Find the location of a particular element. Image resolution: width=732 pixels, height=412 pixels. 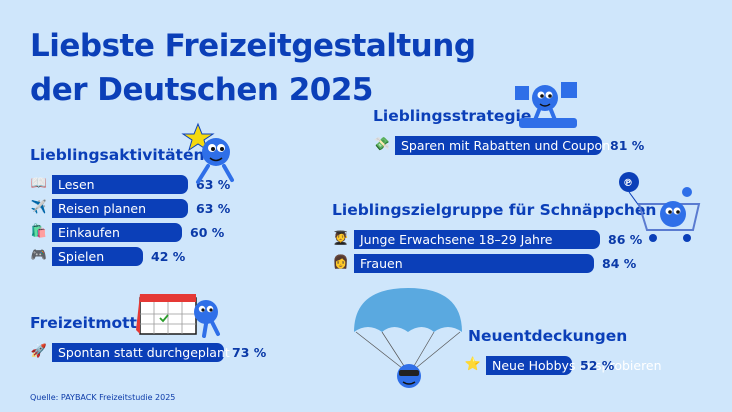

value-label: 86 % is located at coordinates (625, 239).